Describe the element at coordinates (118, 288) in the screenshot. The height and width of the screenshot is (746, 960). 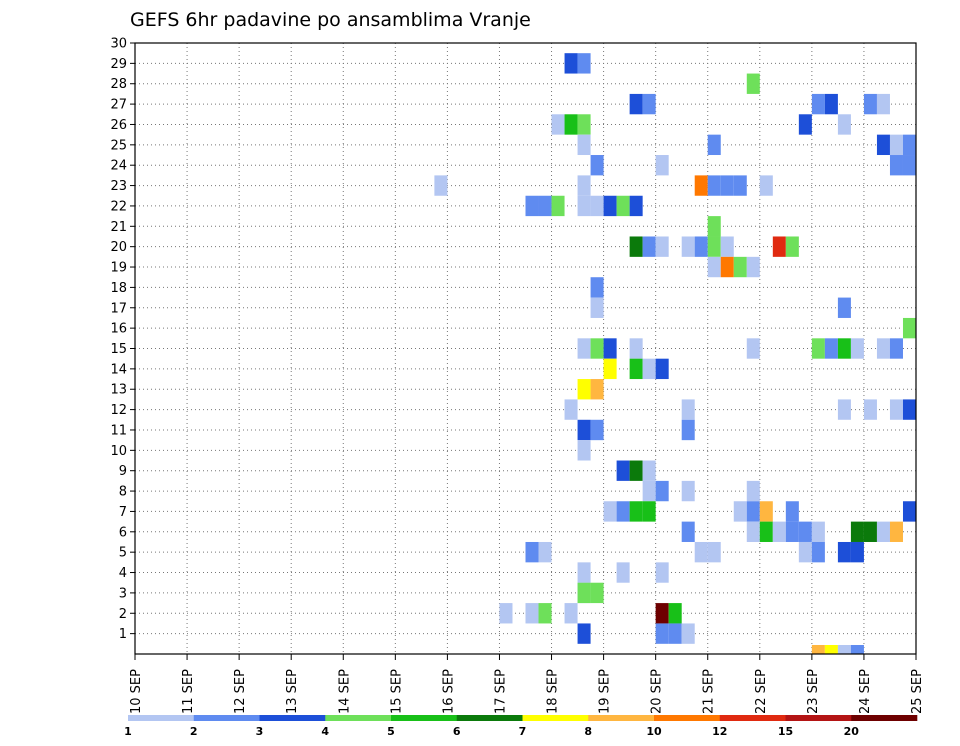
I see `y-tick-label: 18` at that location.